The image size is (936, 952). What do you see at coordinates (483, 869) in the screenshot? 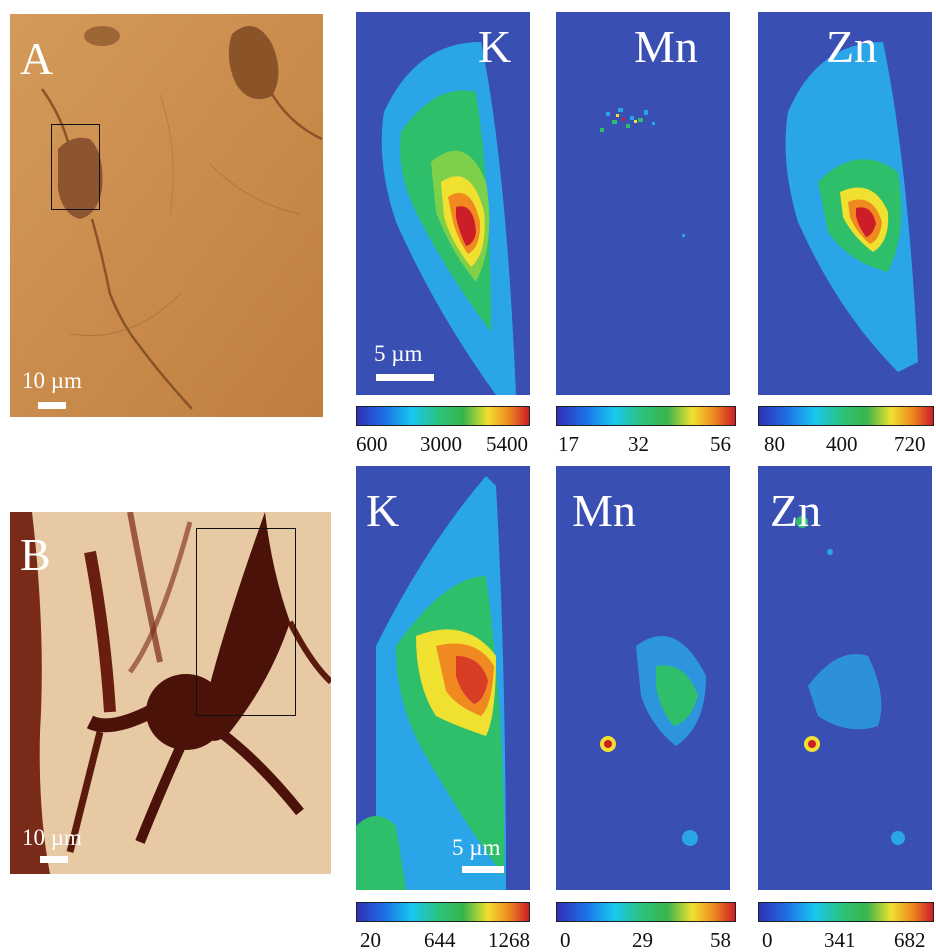
I see `scale-bar-b-k` at bounding box center [483, 869].